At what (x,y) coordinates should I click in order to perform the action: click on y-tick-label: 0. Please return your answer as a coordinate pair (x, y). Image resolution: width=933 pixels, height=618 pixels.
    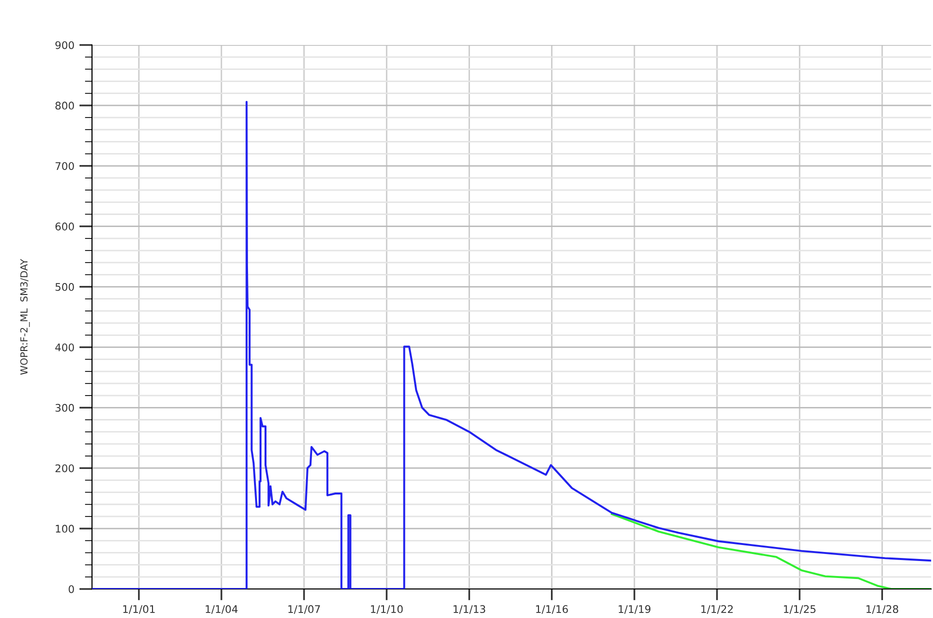
    Looking at the image, I should click on (71, 589).